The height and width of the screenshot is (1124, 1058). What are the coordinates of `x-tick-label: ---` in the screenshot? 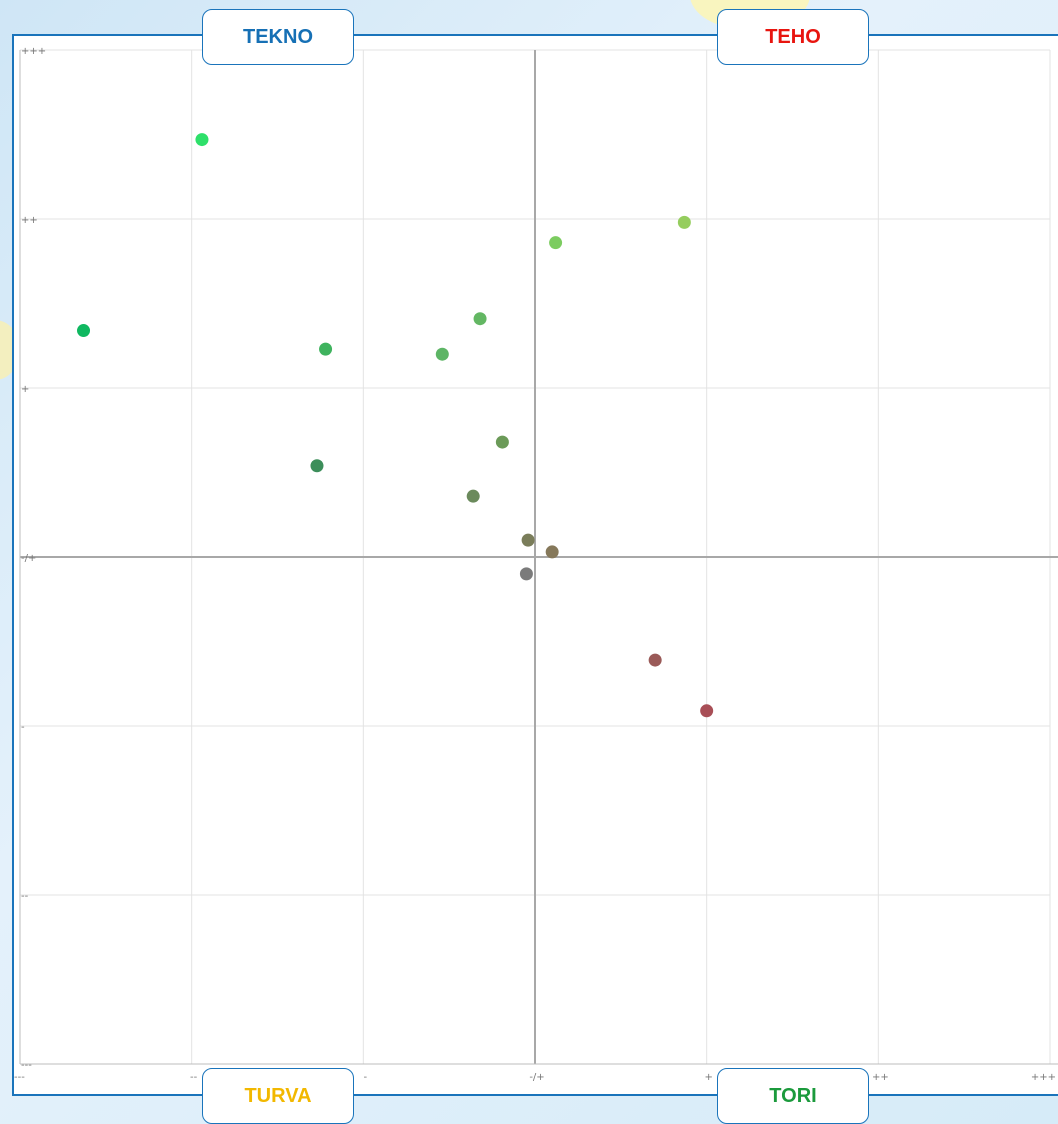 It's located at (19, 1077).